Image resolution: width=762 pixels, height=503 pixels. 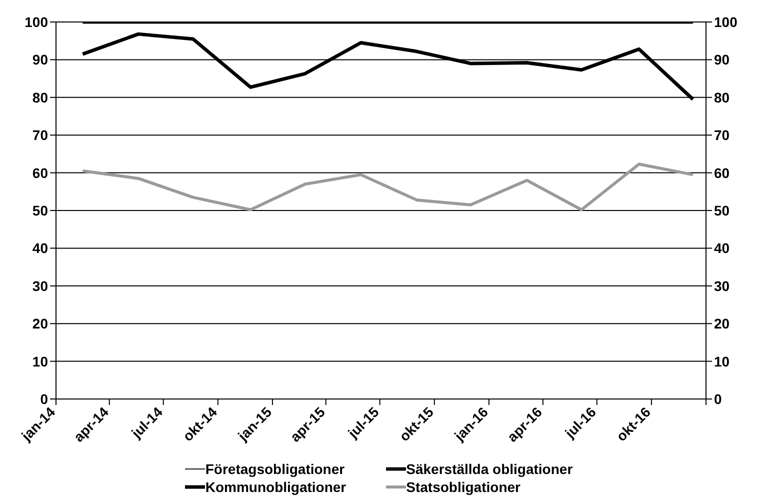 I want to click on legend-label: Statsobligationer, so click(x=463, y=487).